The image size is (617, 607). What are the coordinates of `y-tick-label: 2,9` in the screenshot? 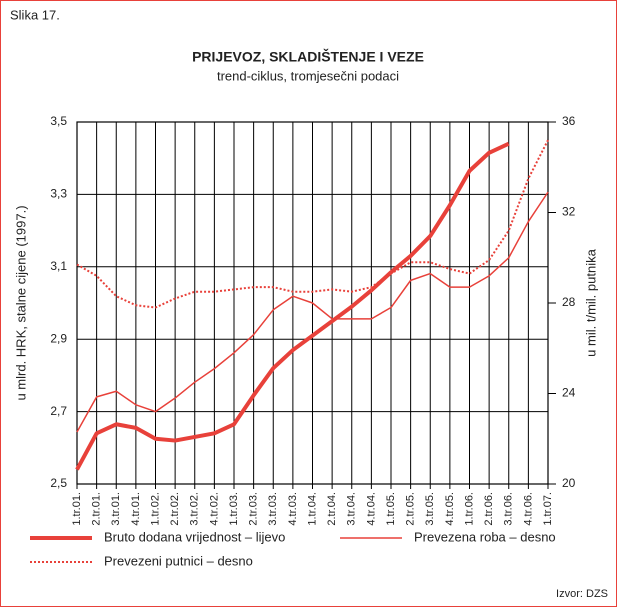 It's located at (58, 338).